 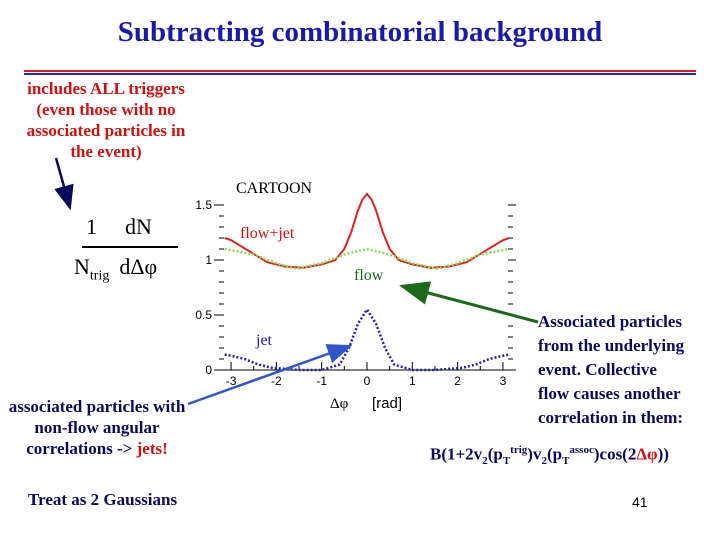 What do you see at coordinates (503, 381) in the screenshot?
I see `x-tick-label: 3` at bounding box center [503, 381].